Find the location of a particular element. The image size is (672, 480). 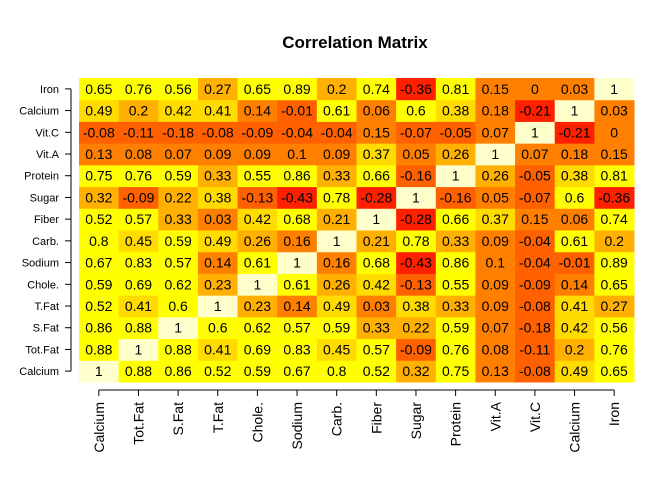

y-tick-label: Fiber is located at coordinates (46, 220).